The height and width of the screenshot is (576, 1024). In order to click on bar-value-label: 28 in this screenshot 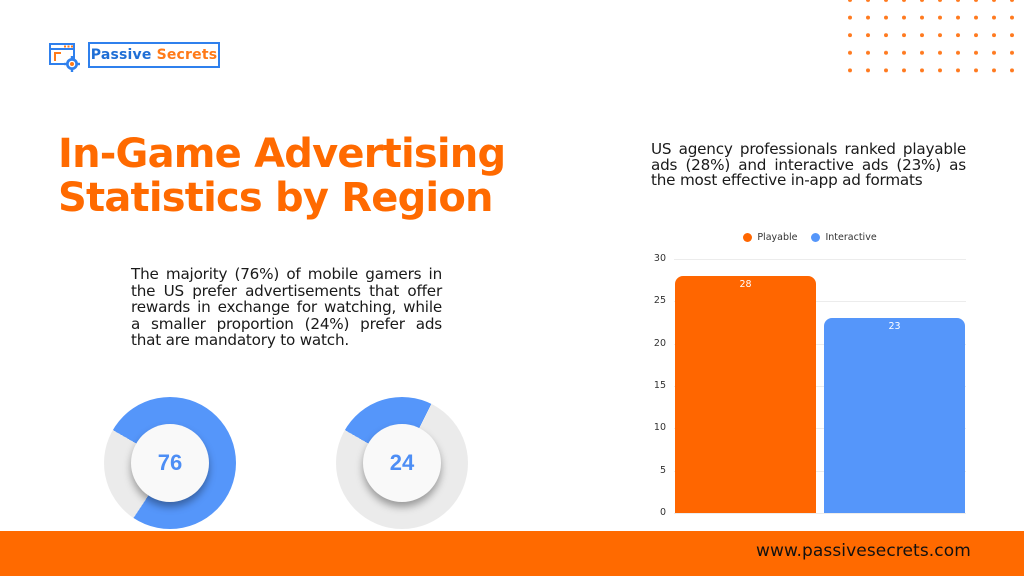, I will do `click(745, 284)`.